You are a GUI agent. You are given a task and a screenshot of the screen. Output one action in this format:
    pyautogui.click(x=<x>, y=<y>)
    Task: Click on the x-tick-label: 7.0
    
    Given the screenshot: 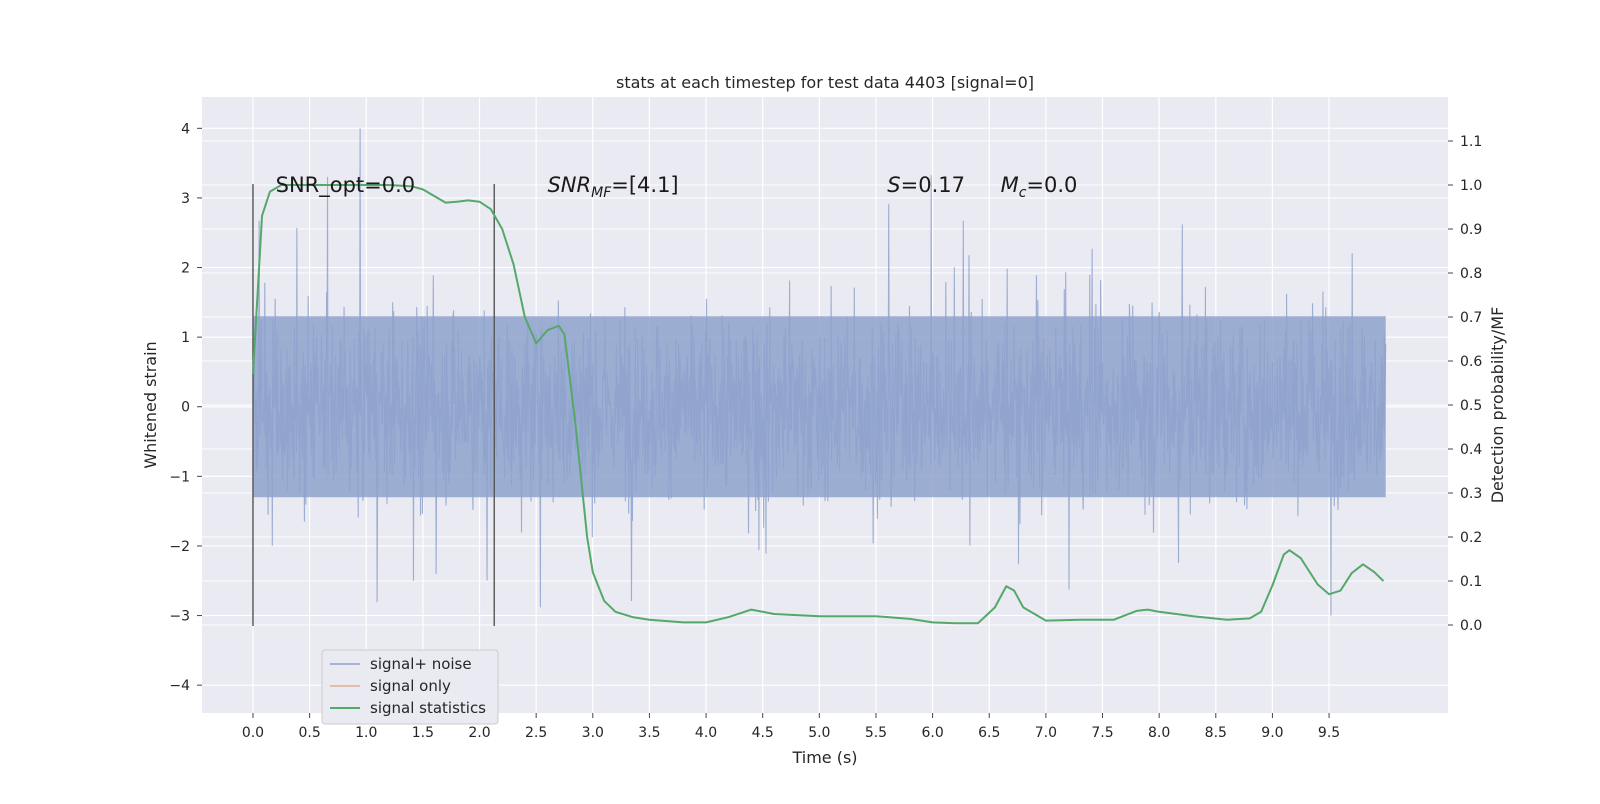 What is the action you would take?
    pyautogui.click(x=1046, y=733)
    